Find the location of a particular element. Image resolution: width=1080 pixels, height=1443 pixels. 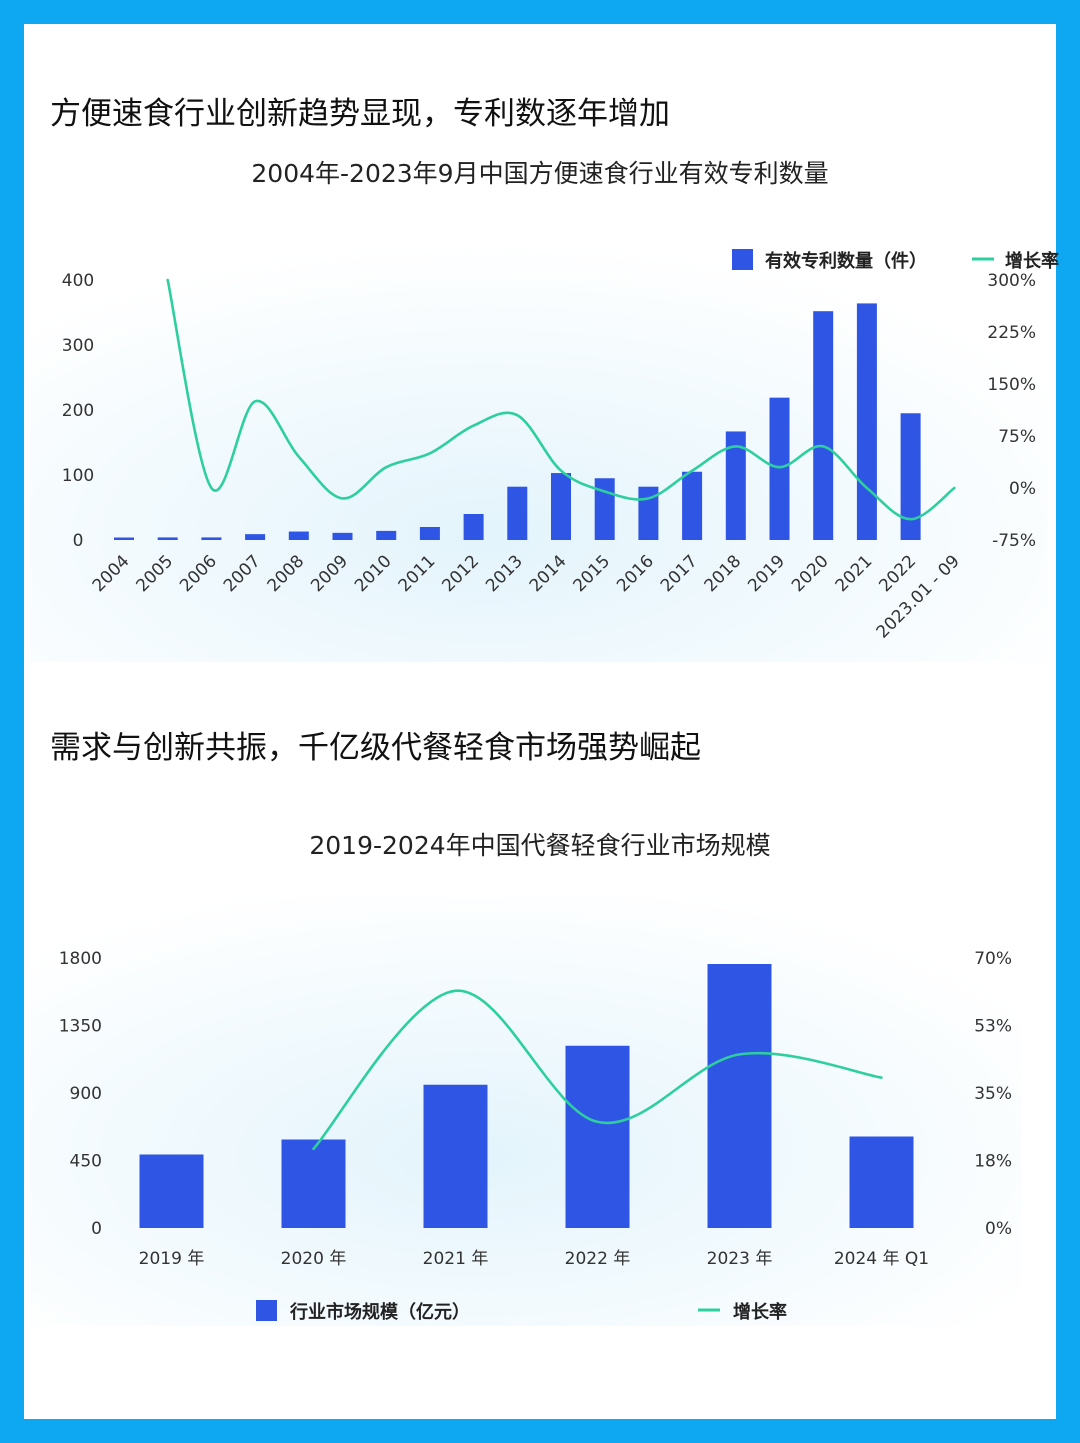

chart-title-market: 2019-2024年中国代餐轻食行业市场规模 is located at coordinates (540, 845).